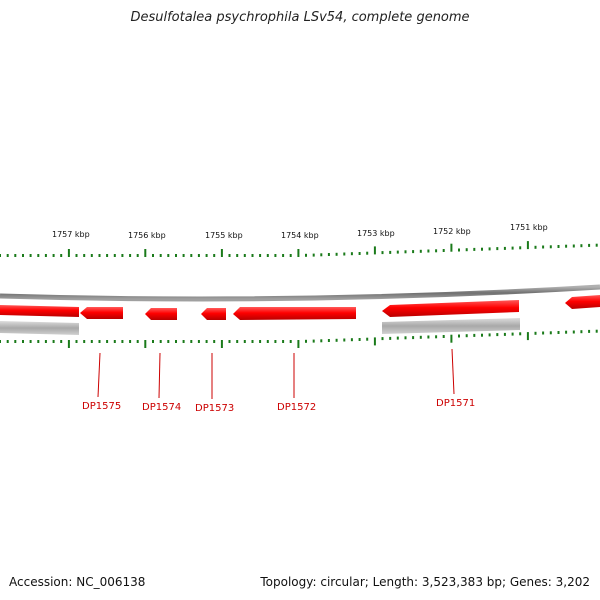 Image resolution: width=600 pixels, height=600 pixels. I want to click on gene-arrow-left-edge, so click(39, 311).